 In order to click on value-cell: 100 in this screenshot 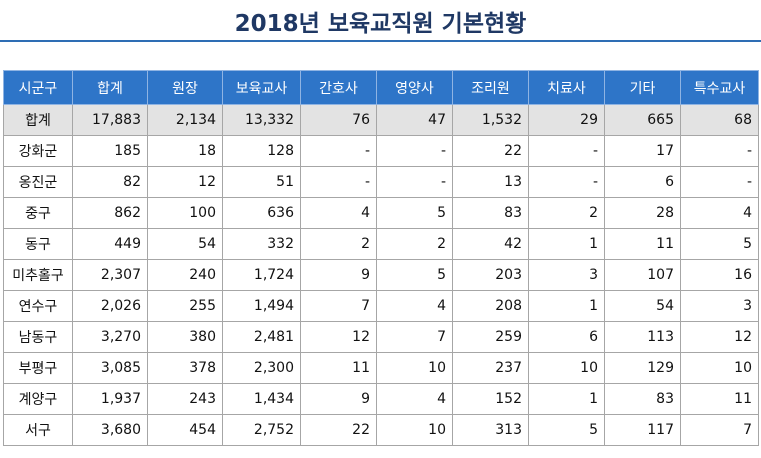, I will do `click(185, 213)`.